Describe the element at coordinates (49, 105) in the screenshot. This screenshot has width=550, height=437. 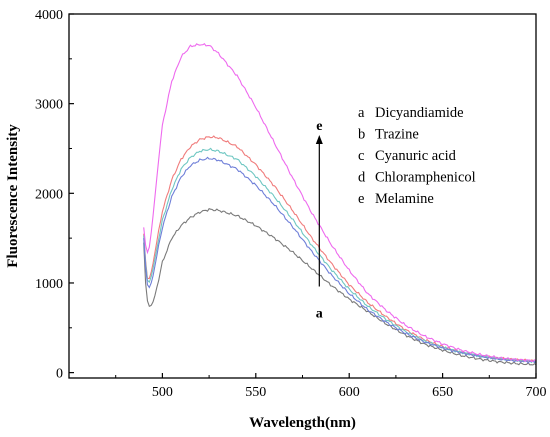
I see `y-tick-label: 3000` at that location.